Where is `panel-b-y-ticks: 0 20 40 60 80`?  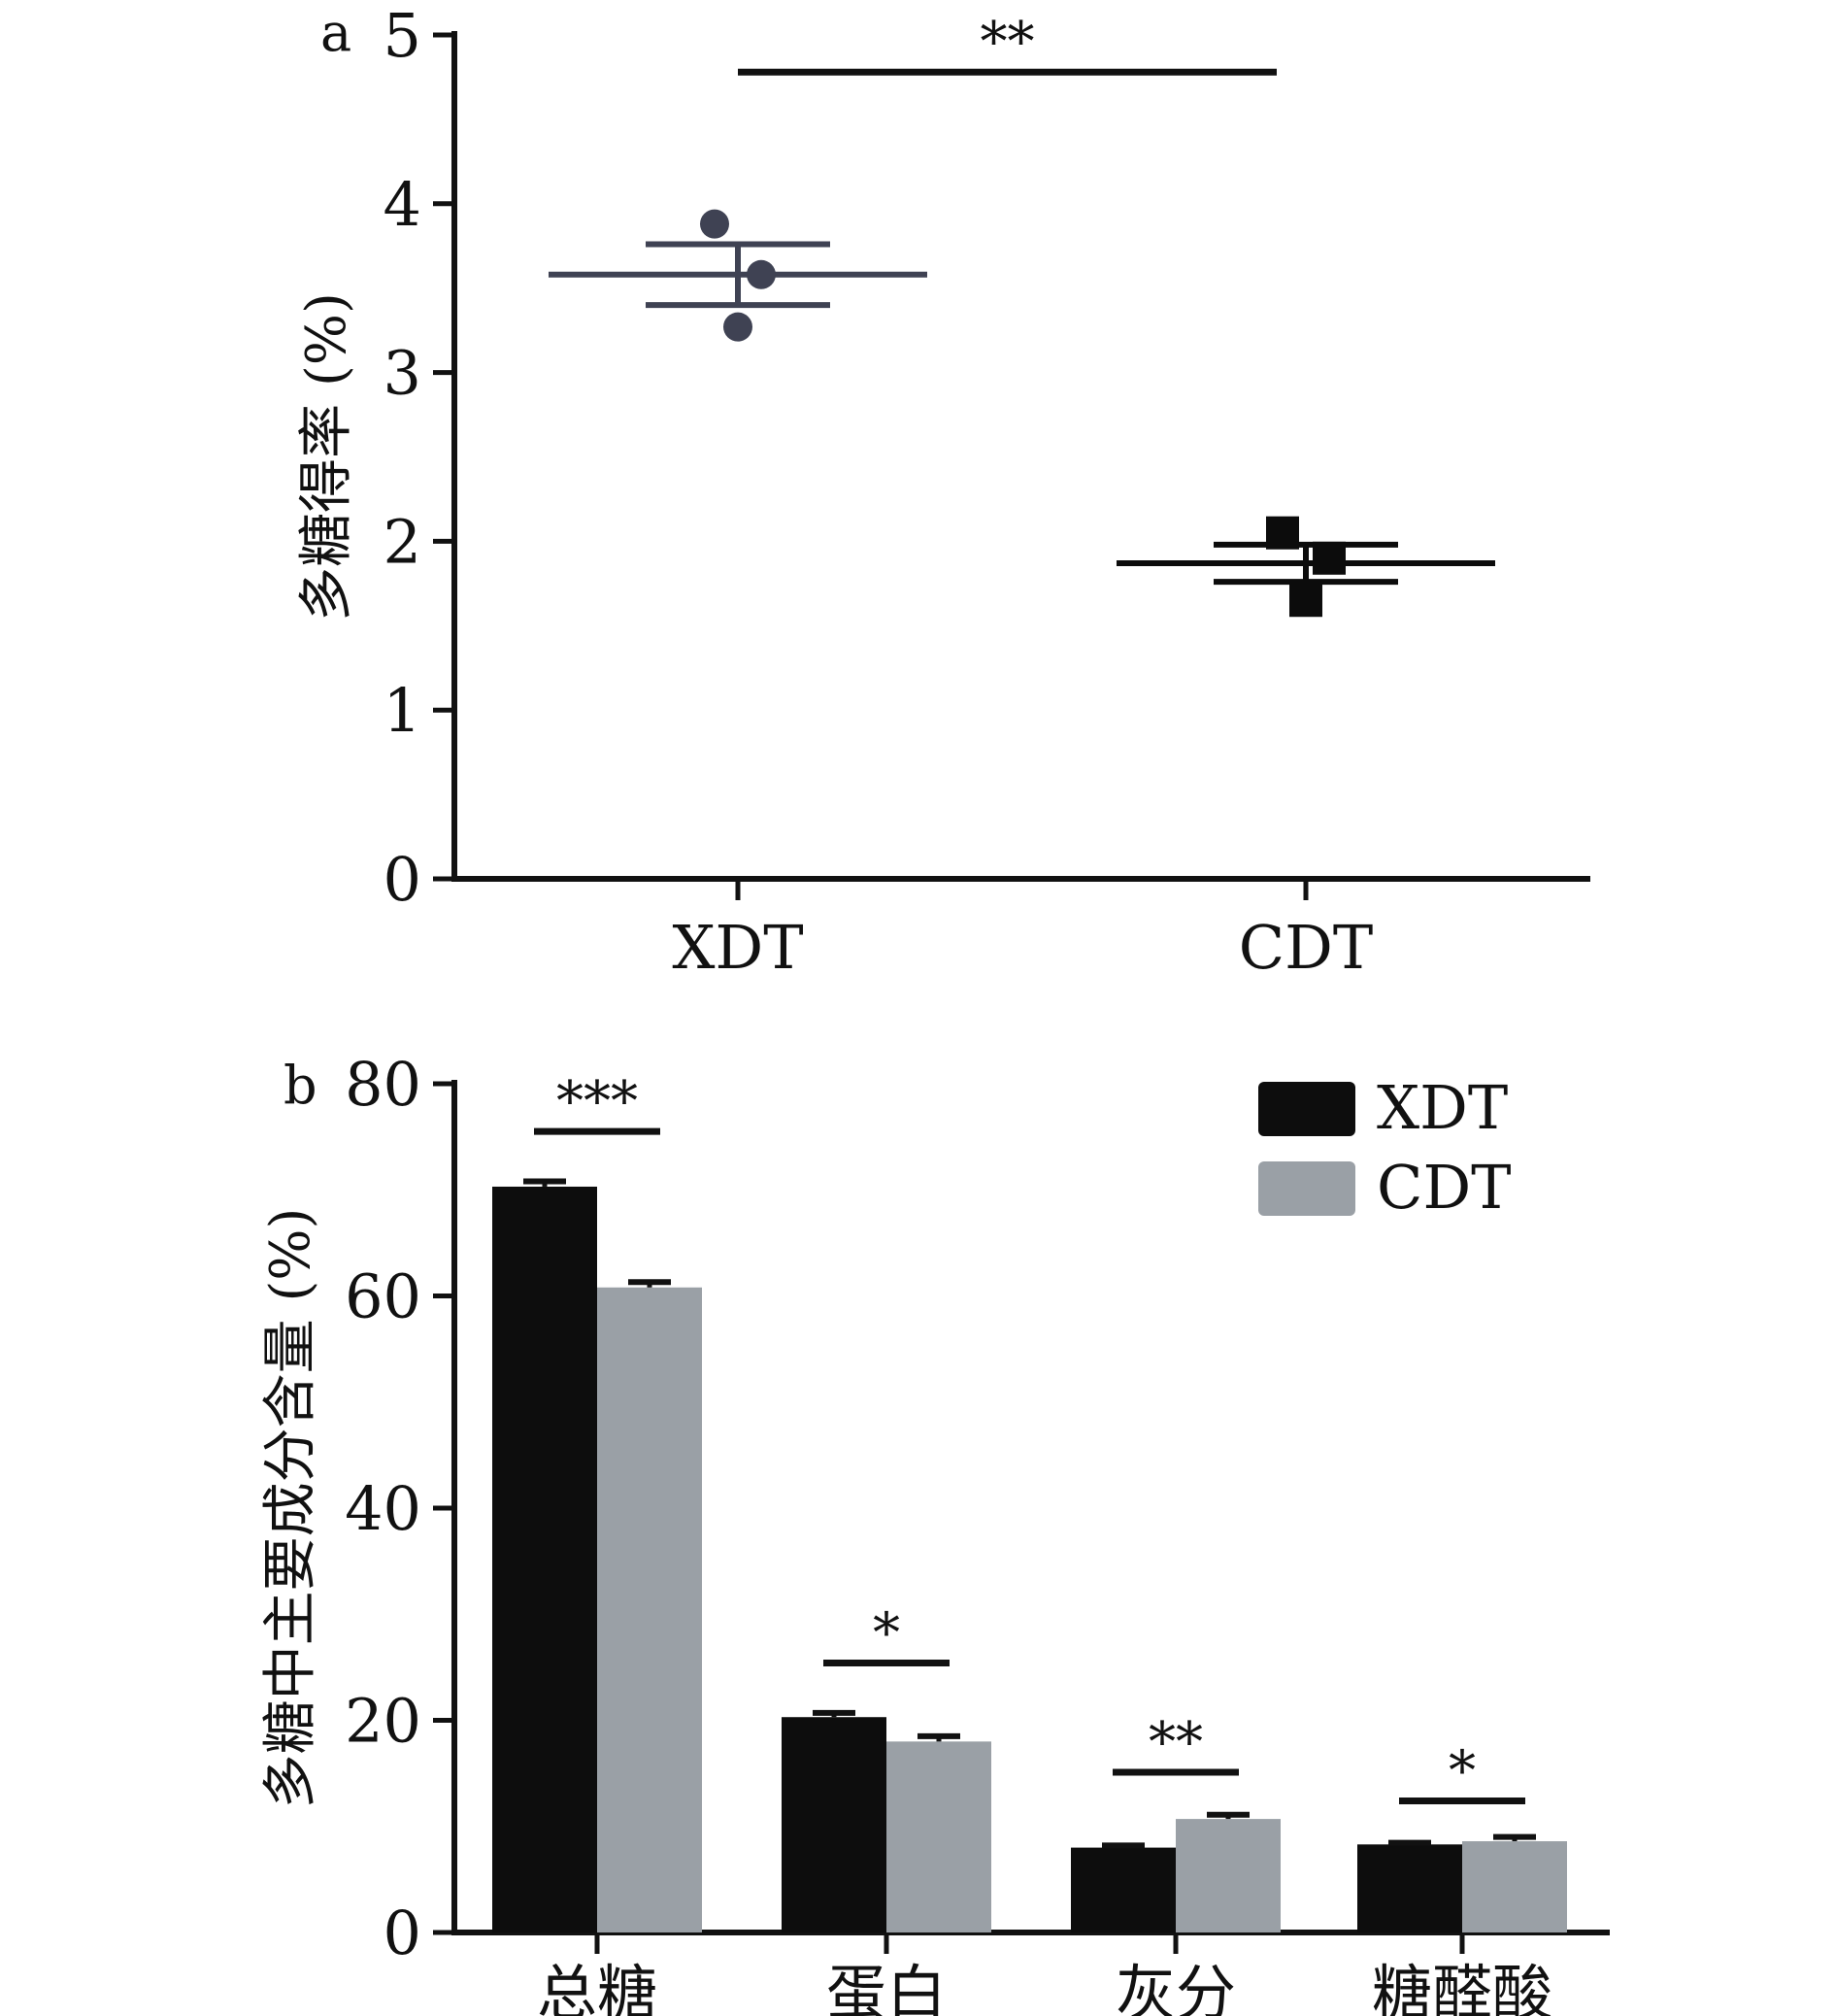
panel-b-y-ticks: 0 20 40 60 80 is located at coordinates (400, 1508).